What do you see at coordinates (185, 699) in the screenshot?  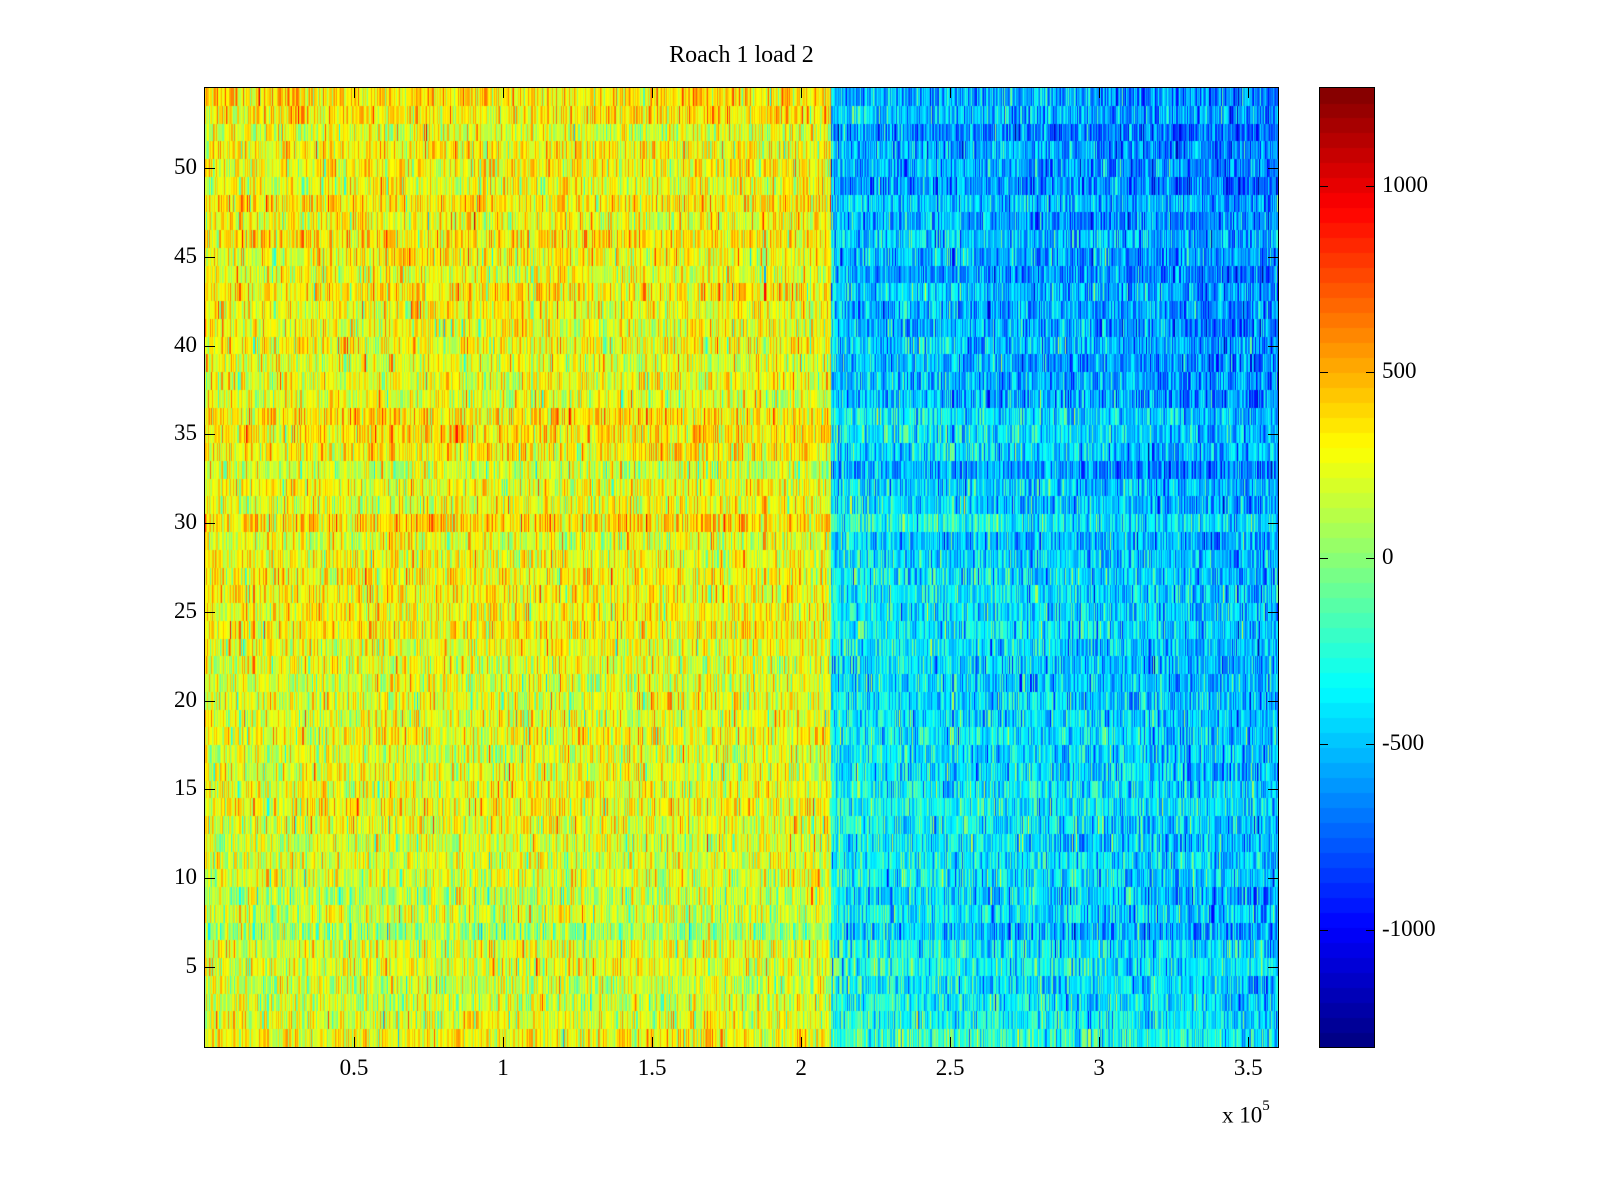 I see `y-tick-label: 20` at bounding box center [185, 699].